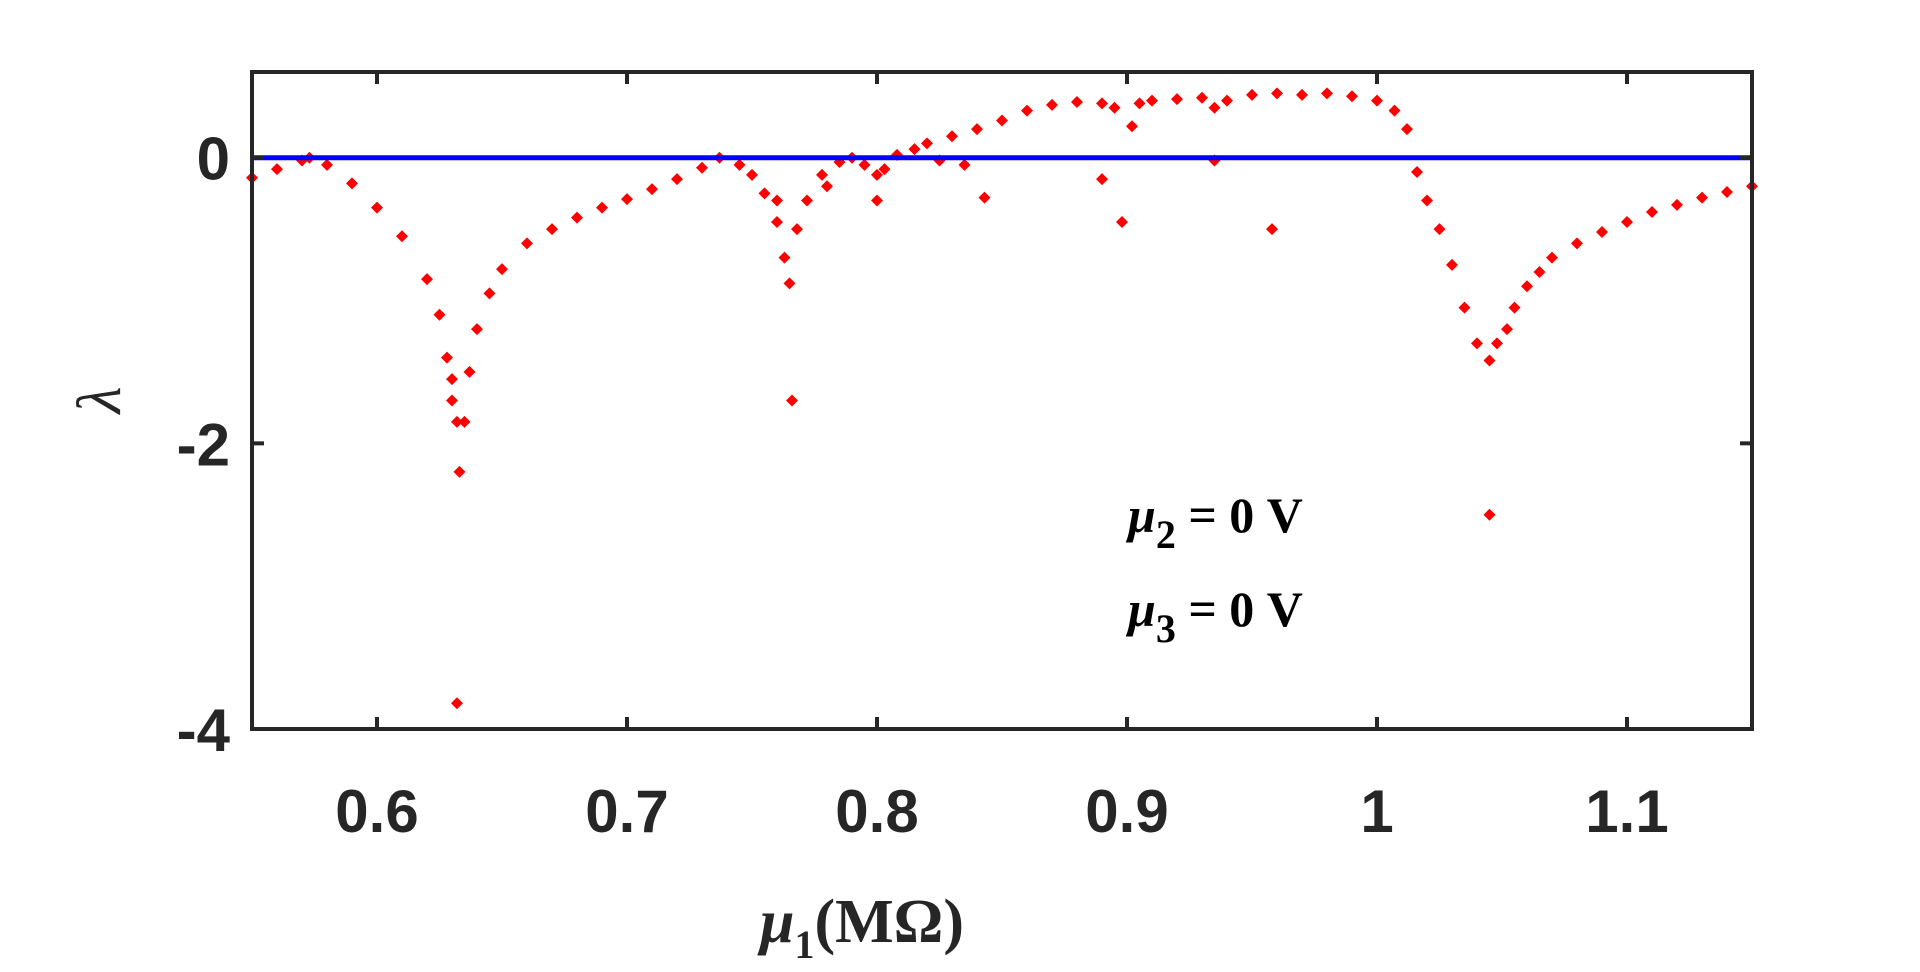  I want to click on y-tick-label: -2, so click(203, 444).